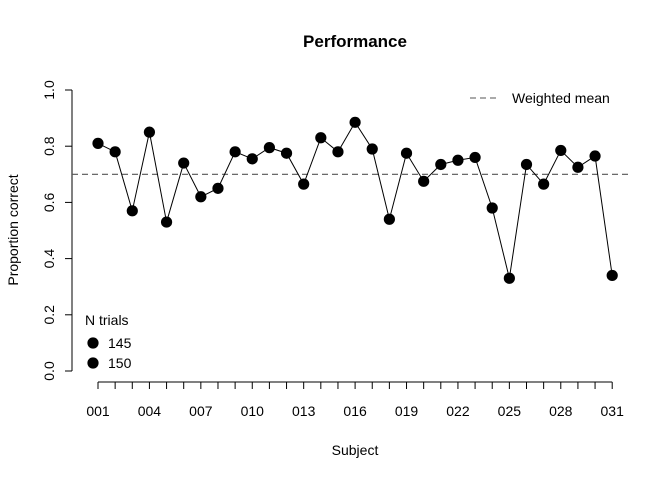 The width and height of the screenshot is (672, 480). I want to click on x-tick-label: 028, so click(561, 411).